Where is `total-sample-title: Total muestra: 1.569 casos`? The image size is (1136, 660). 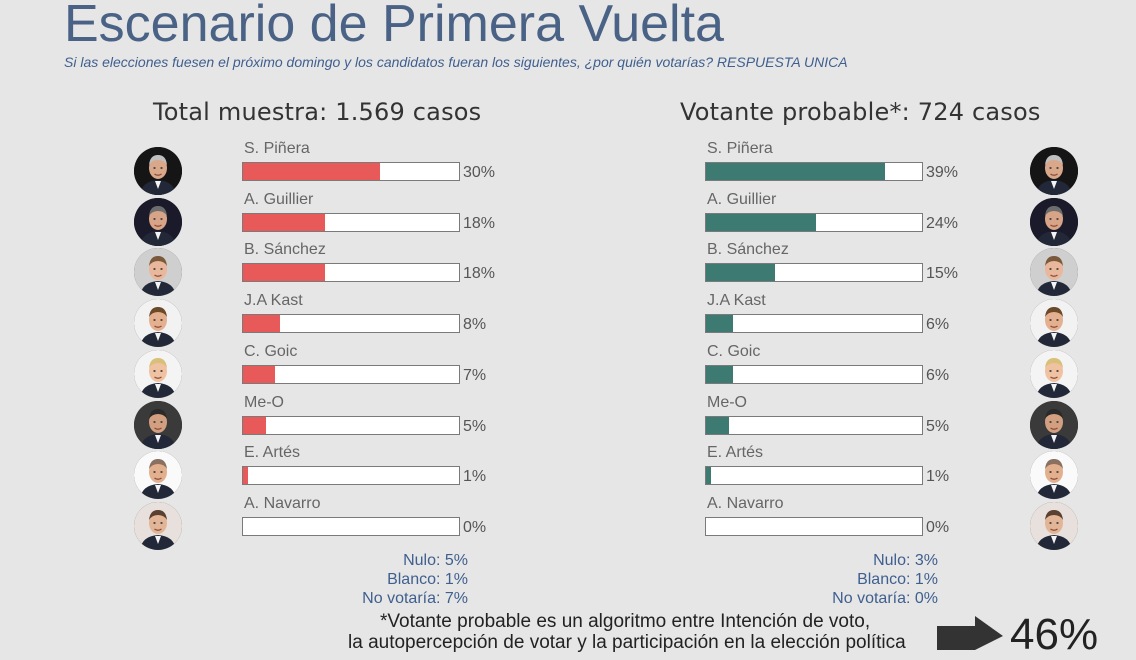 total-sample-title: Total muestra: 1.569 casos is located at coordinates (317, 112).